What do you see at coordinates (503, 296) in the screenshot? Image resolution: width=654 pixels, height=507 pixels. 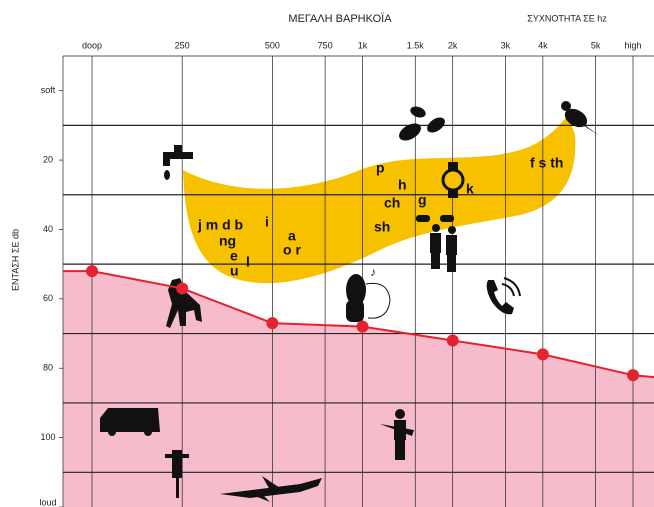 I see `phone-icon` at bounding box center [503, 296].